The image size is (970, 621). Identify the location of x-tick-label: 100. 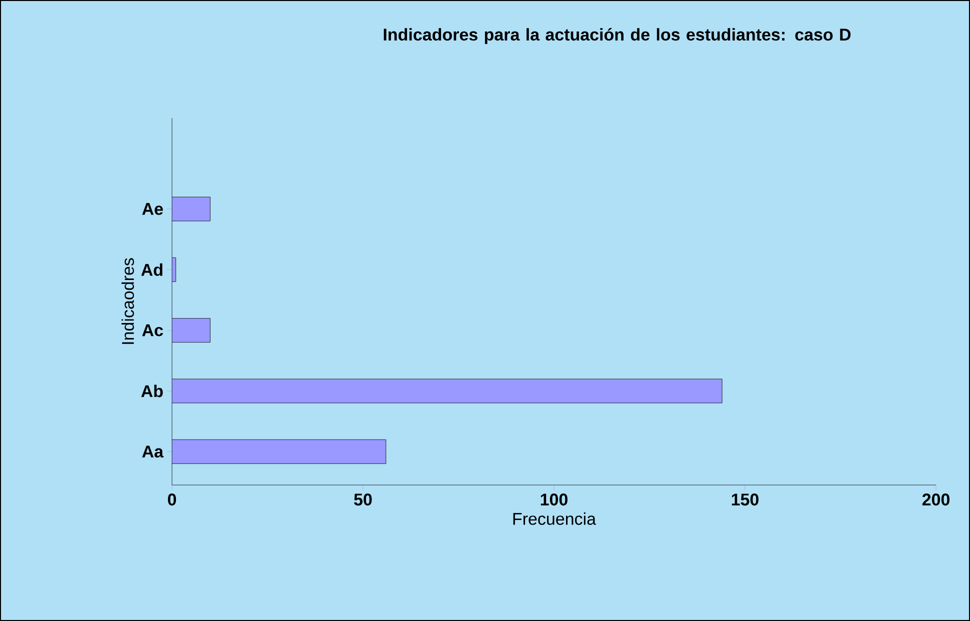
(554, 500).